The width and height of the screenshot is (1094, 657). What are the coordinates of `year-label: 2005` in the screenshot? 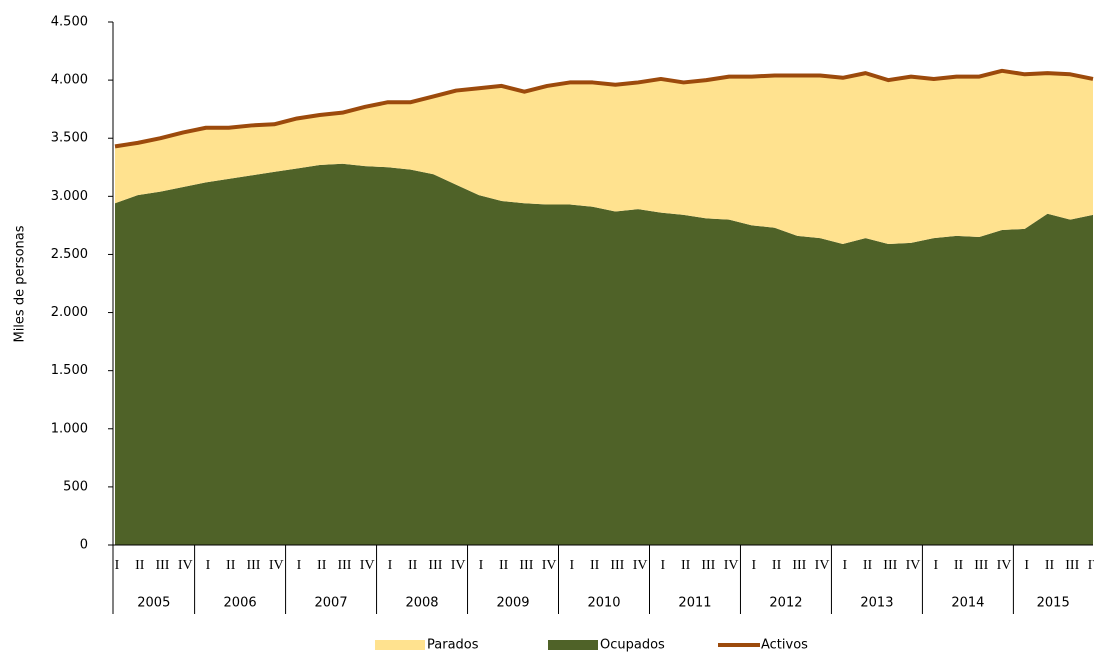 It's located at (153, 603).